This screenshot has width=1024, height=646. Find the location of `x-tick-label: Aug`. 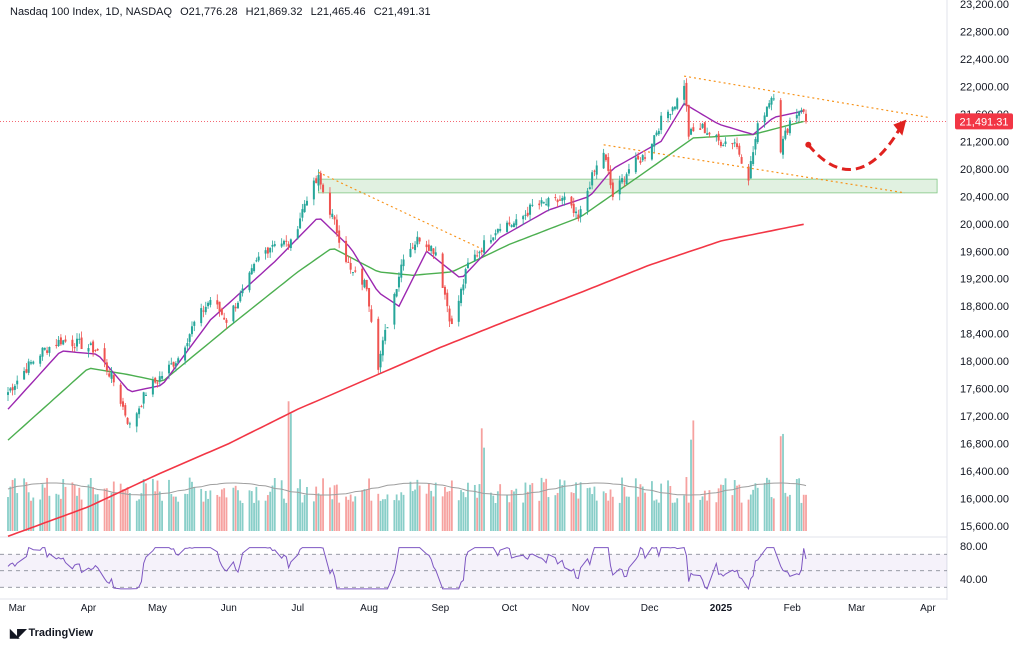

x-tick-label: Aug is located at coordinates (369, 608).